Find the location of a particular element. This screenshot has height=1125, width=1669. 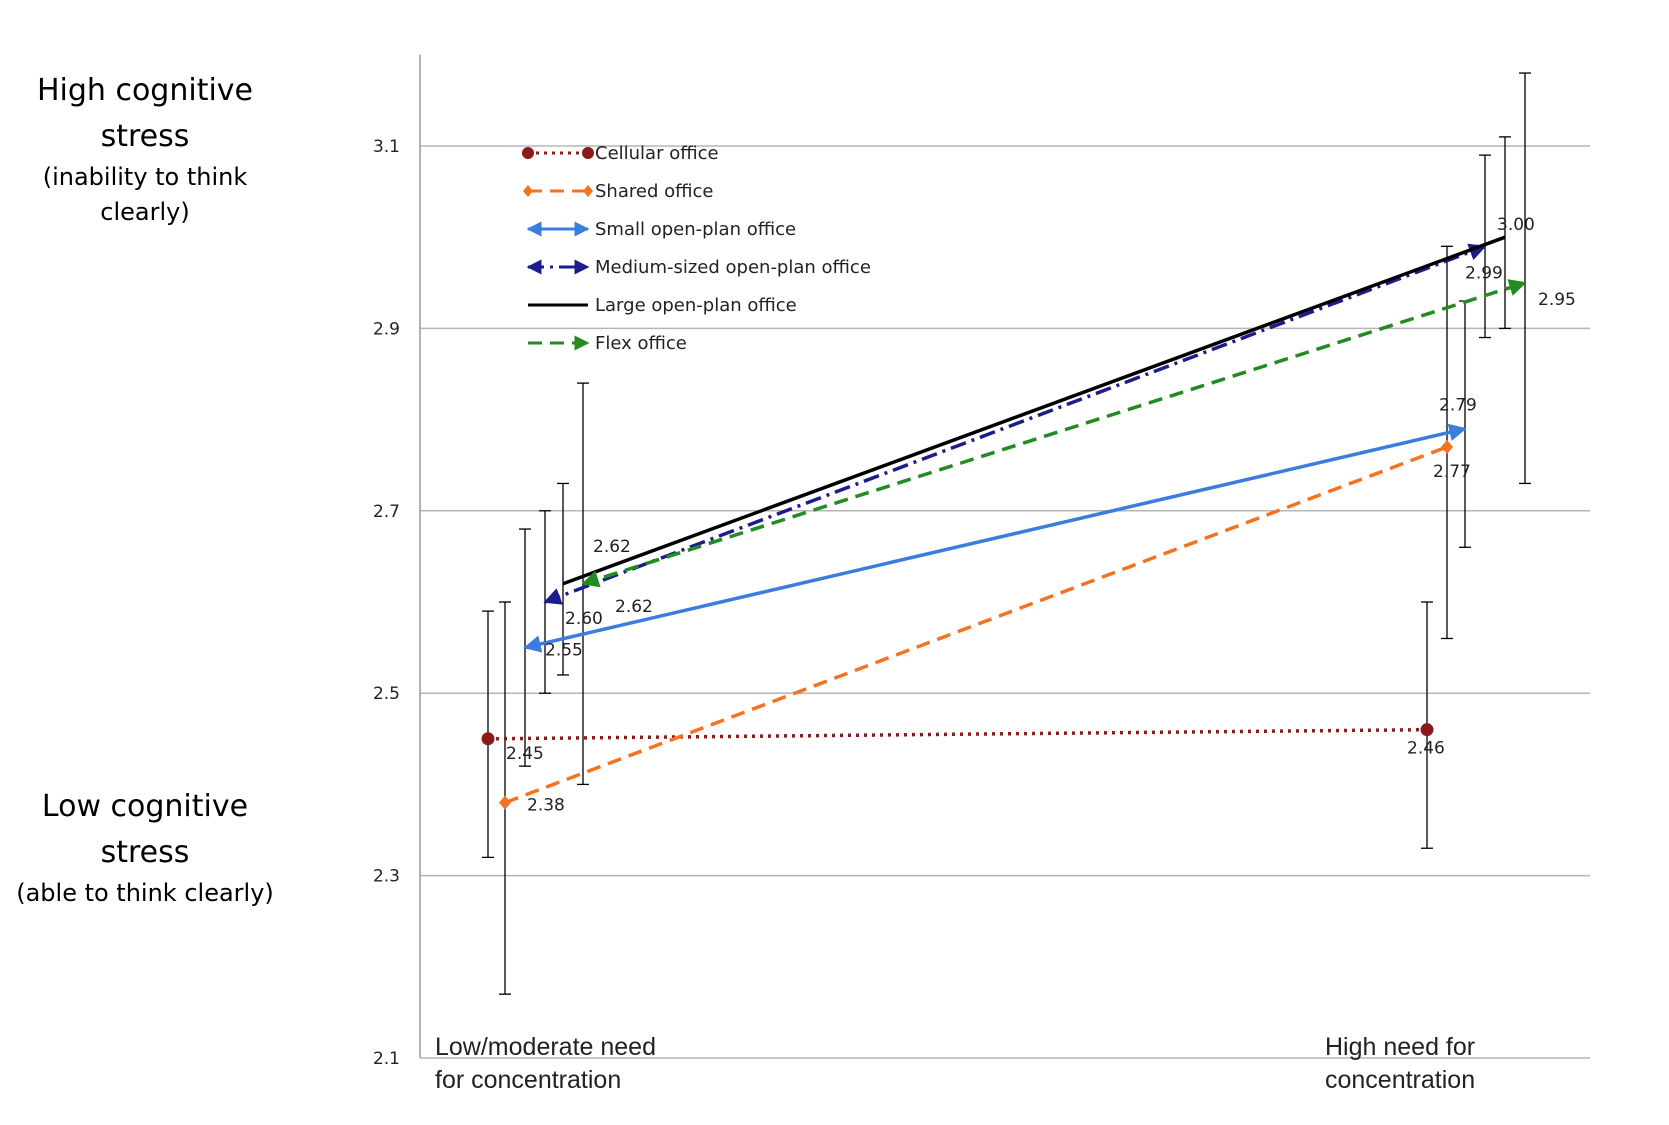

legend-item: Large open-plan office is located at coordinates (662, 305).